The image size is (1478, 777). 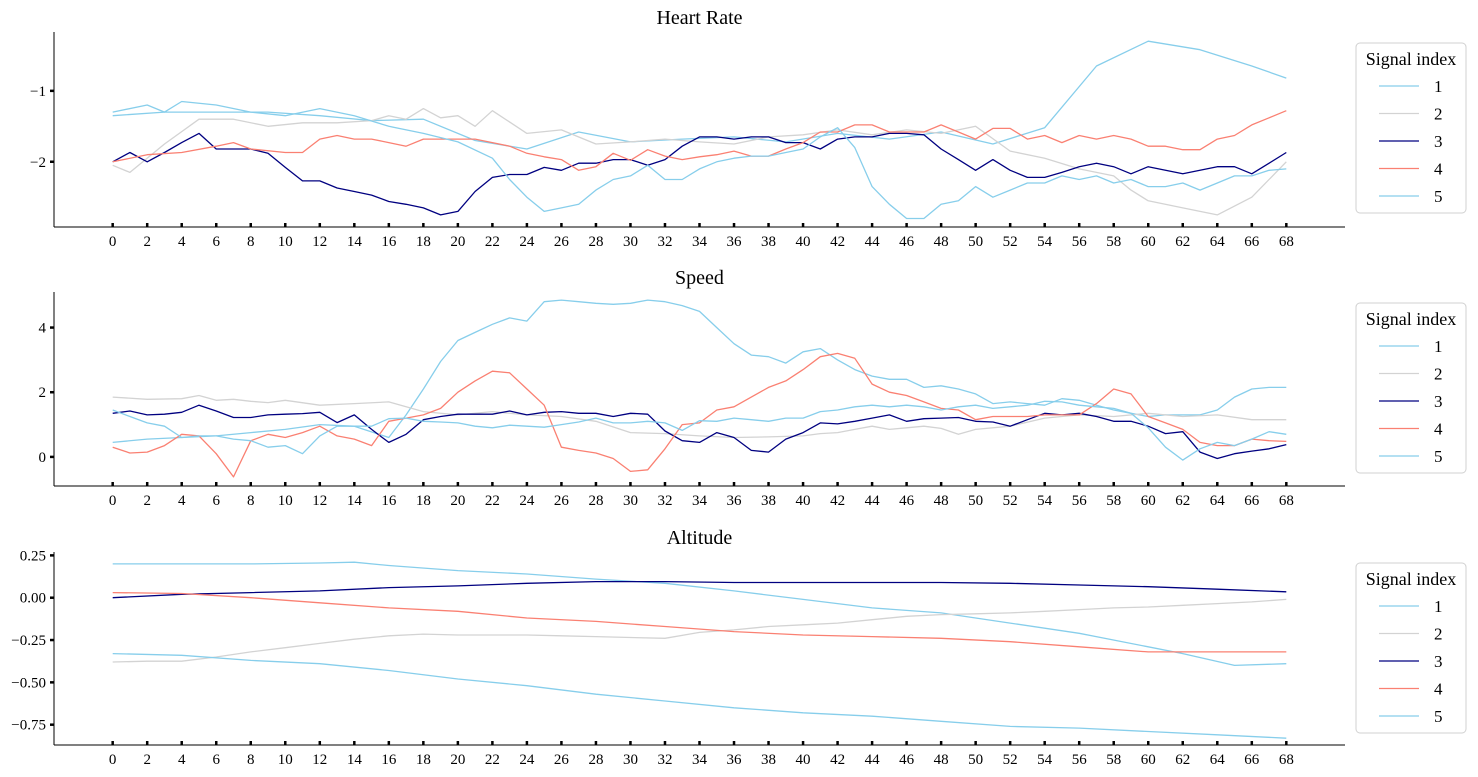 What do you see at coordinates (285, 242) in the screenshot?
I see `x-tick-label: 10` at bounding box center [285, 242].